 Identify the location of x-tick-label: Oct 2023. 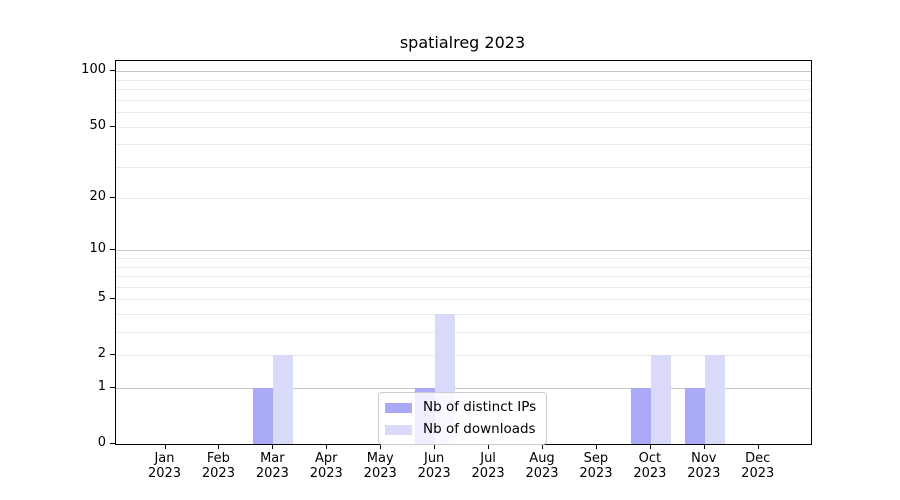
(650, 466).